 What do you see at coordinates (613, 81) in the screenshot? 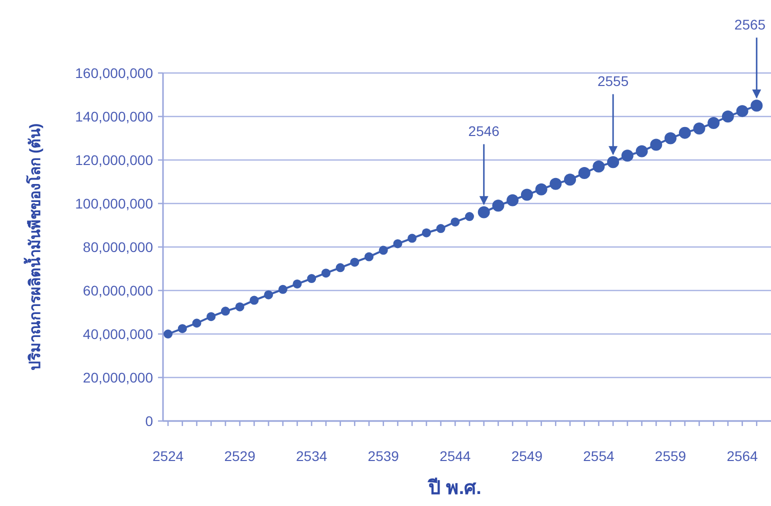
I see `annotation: 2555` at bounding box center [613, 81].